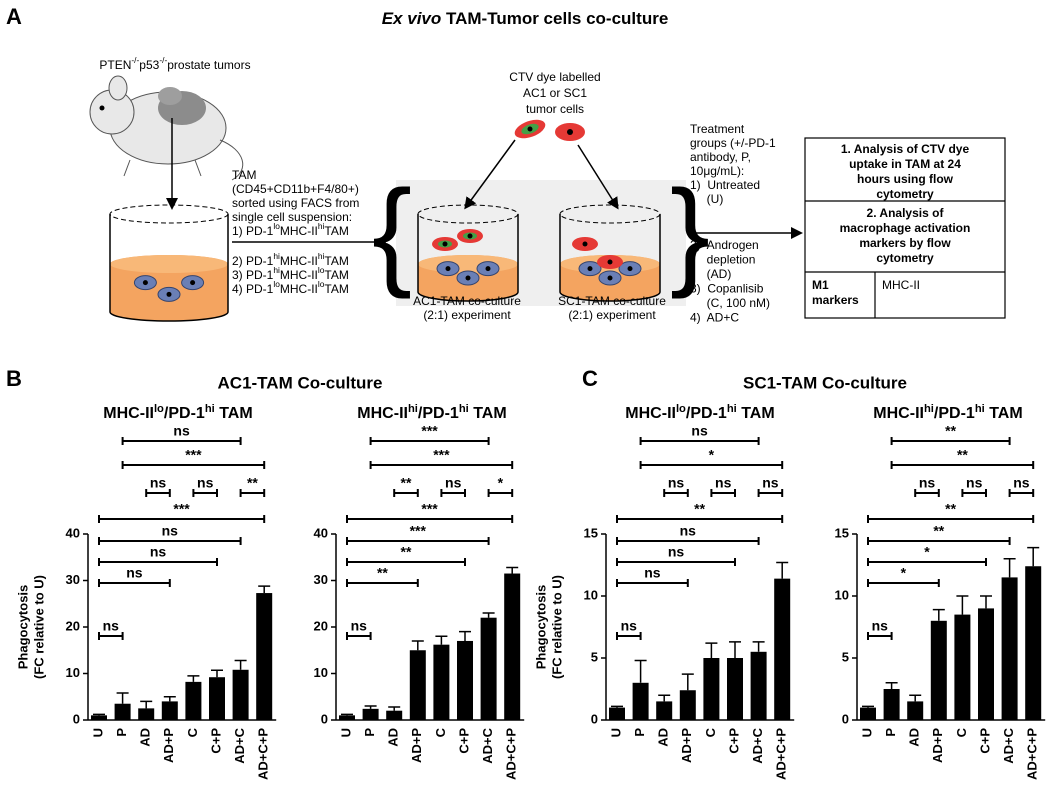 Image resolution: width=1050 pixels, height=811 pixels. What do you see at coordinates (610, 258) in the screenshot?
I see `well-wall` at bounding box center [610, 258].